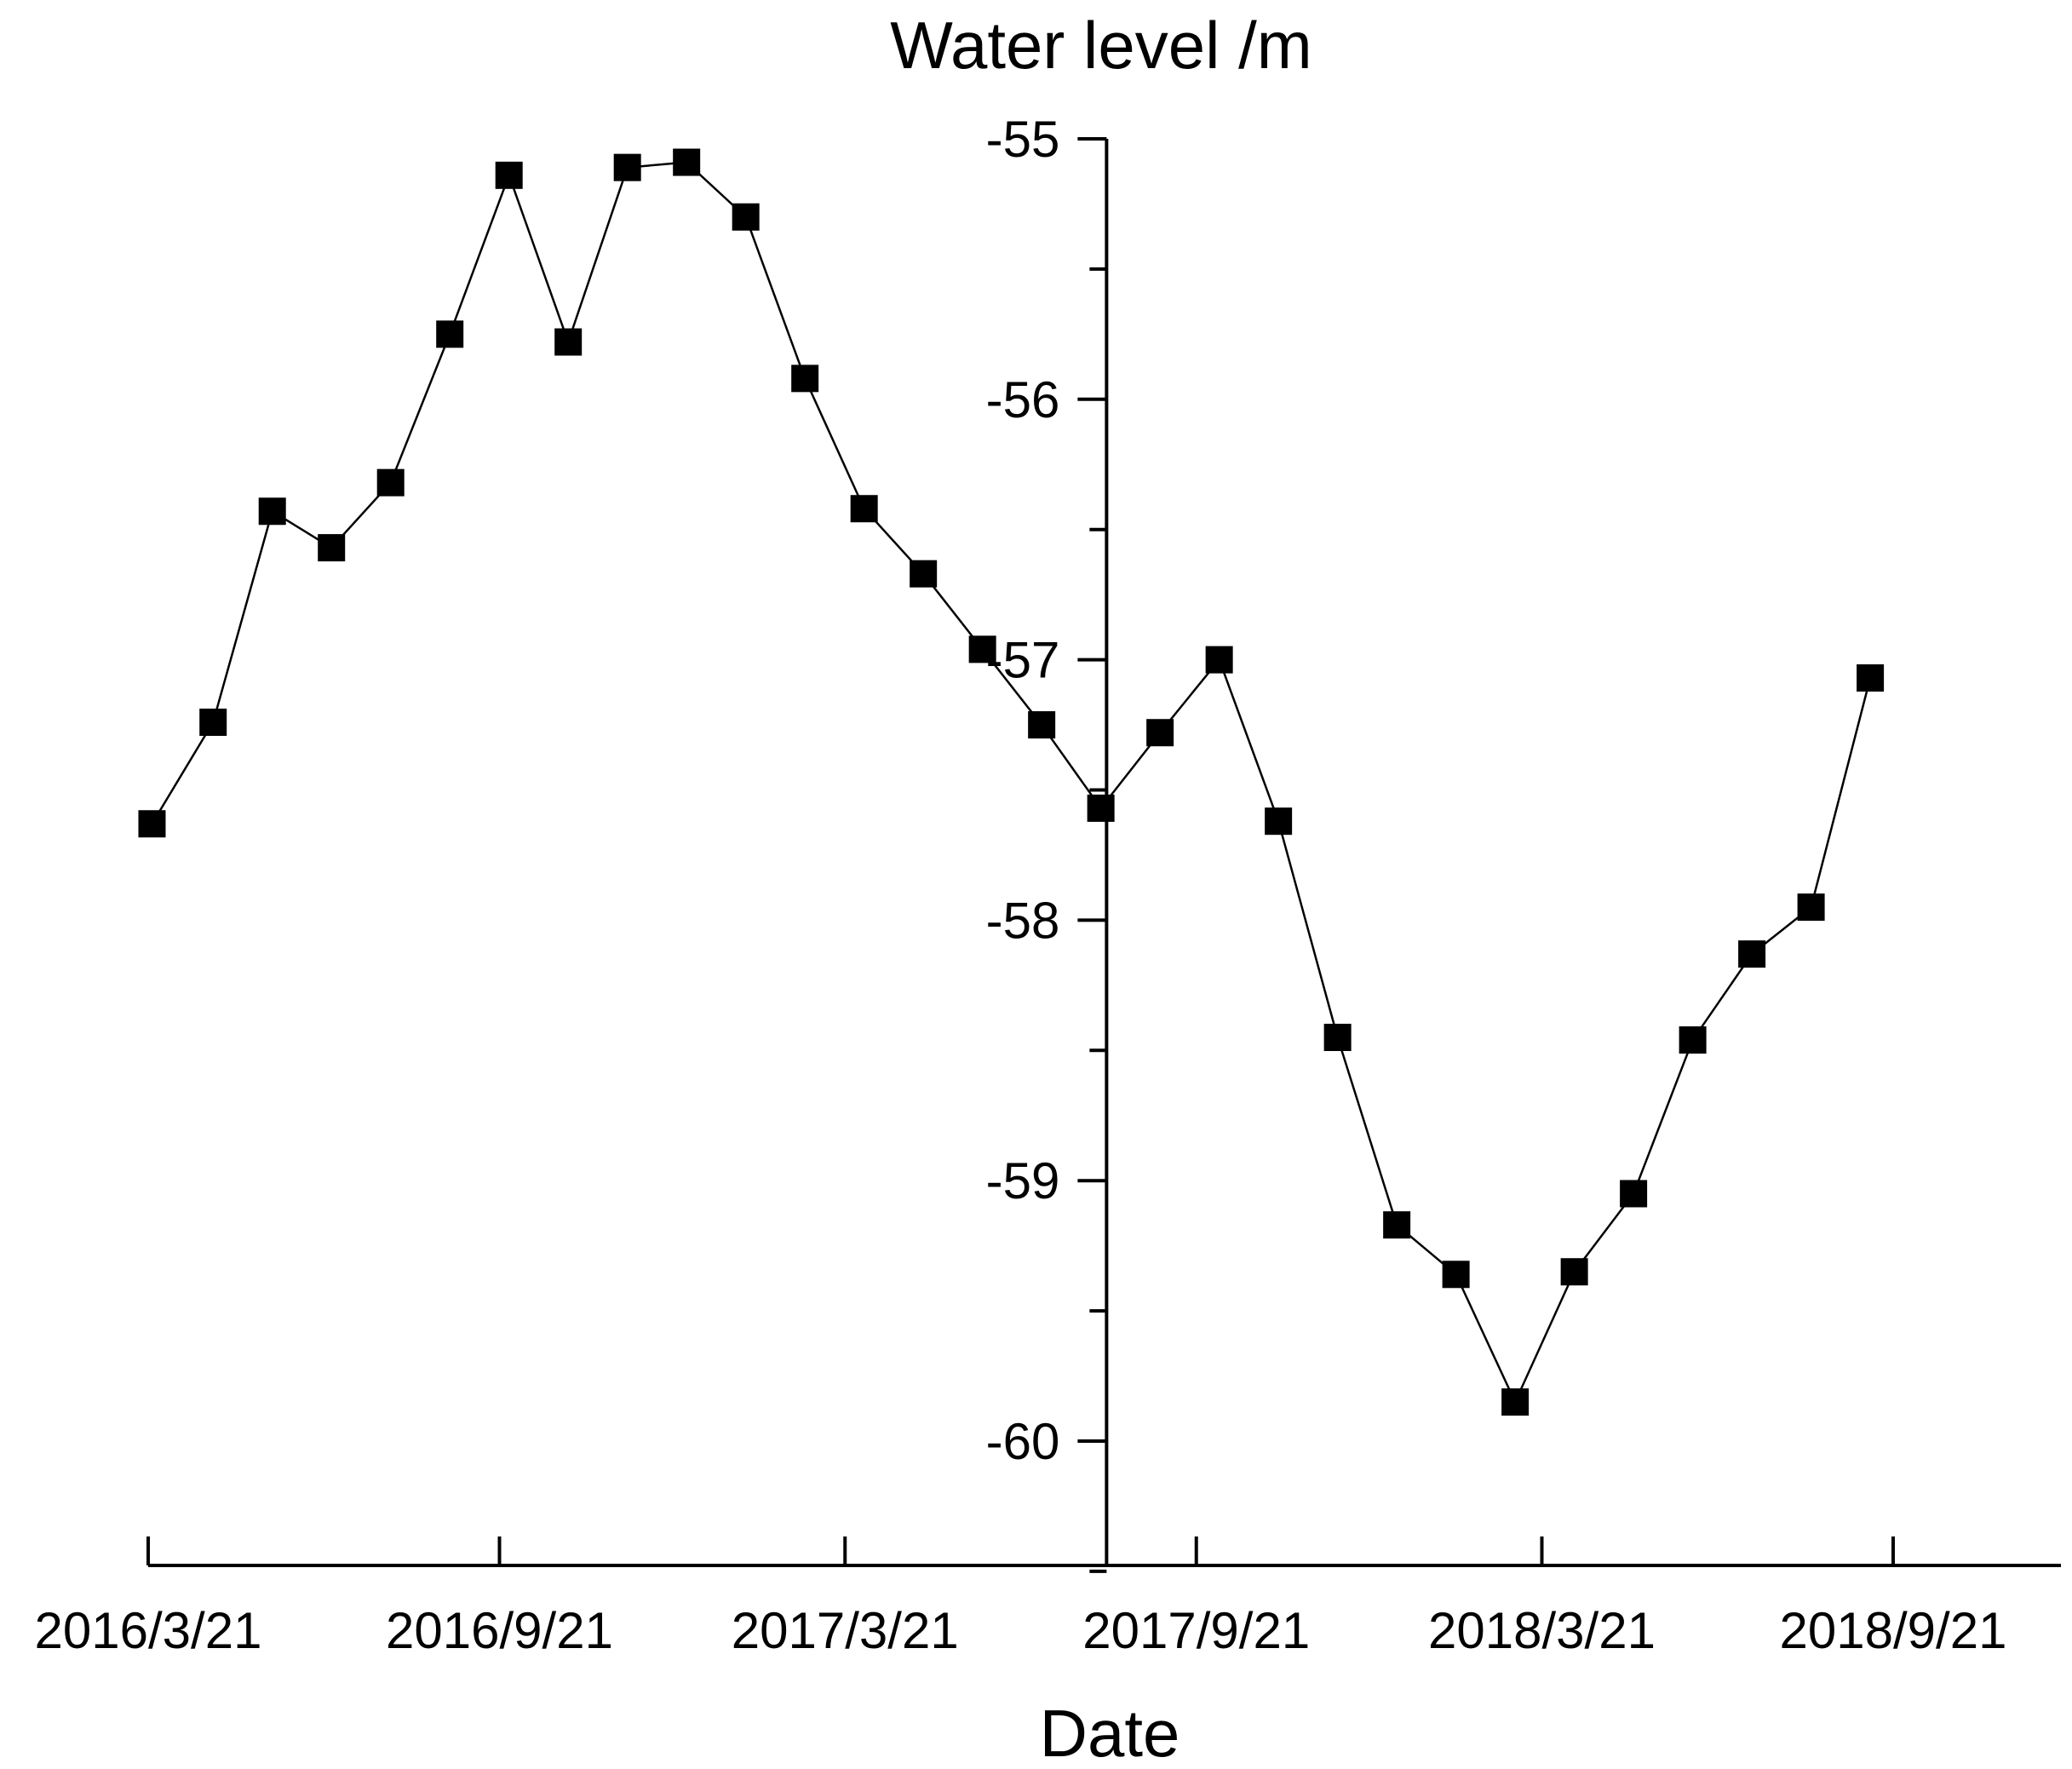 This screenshot has width=2072, height=1769. What do you see at coordinates (148, 1630) in the screenshot?
I see `x-tick-label: 2016/3/21` at bounding box center [148, 1630].